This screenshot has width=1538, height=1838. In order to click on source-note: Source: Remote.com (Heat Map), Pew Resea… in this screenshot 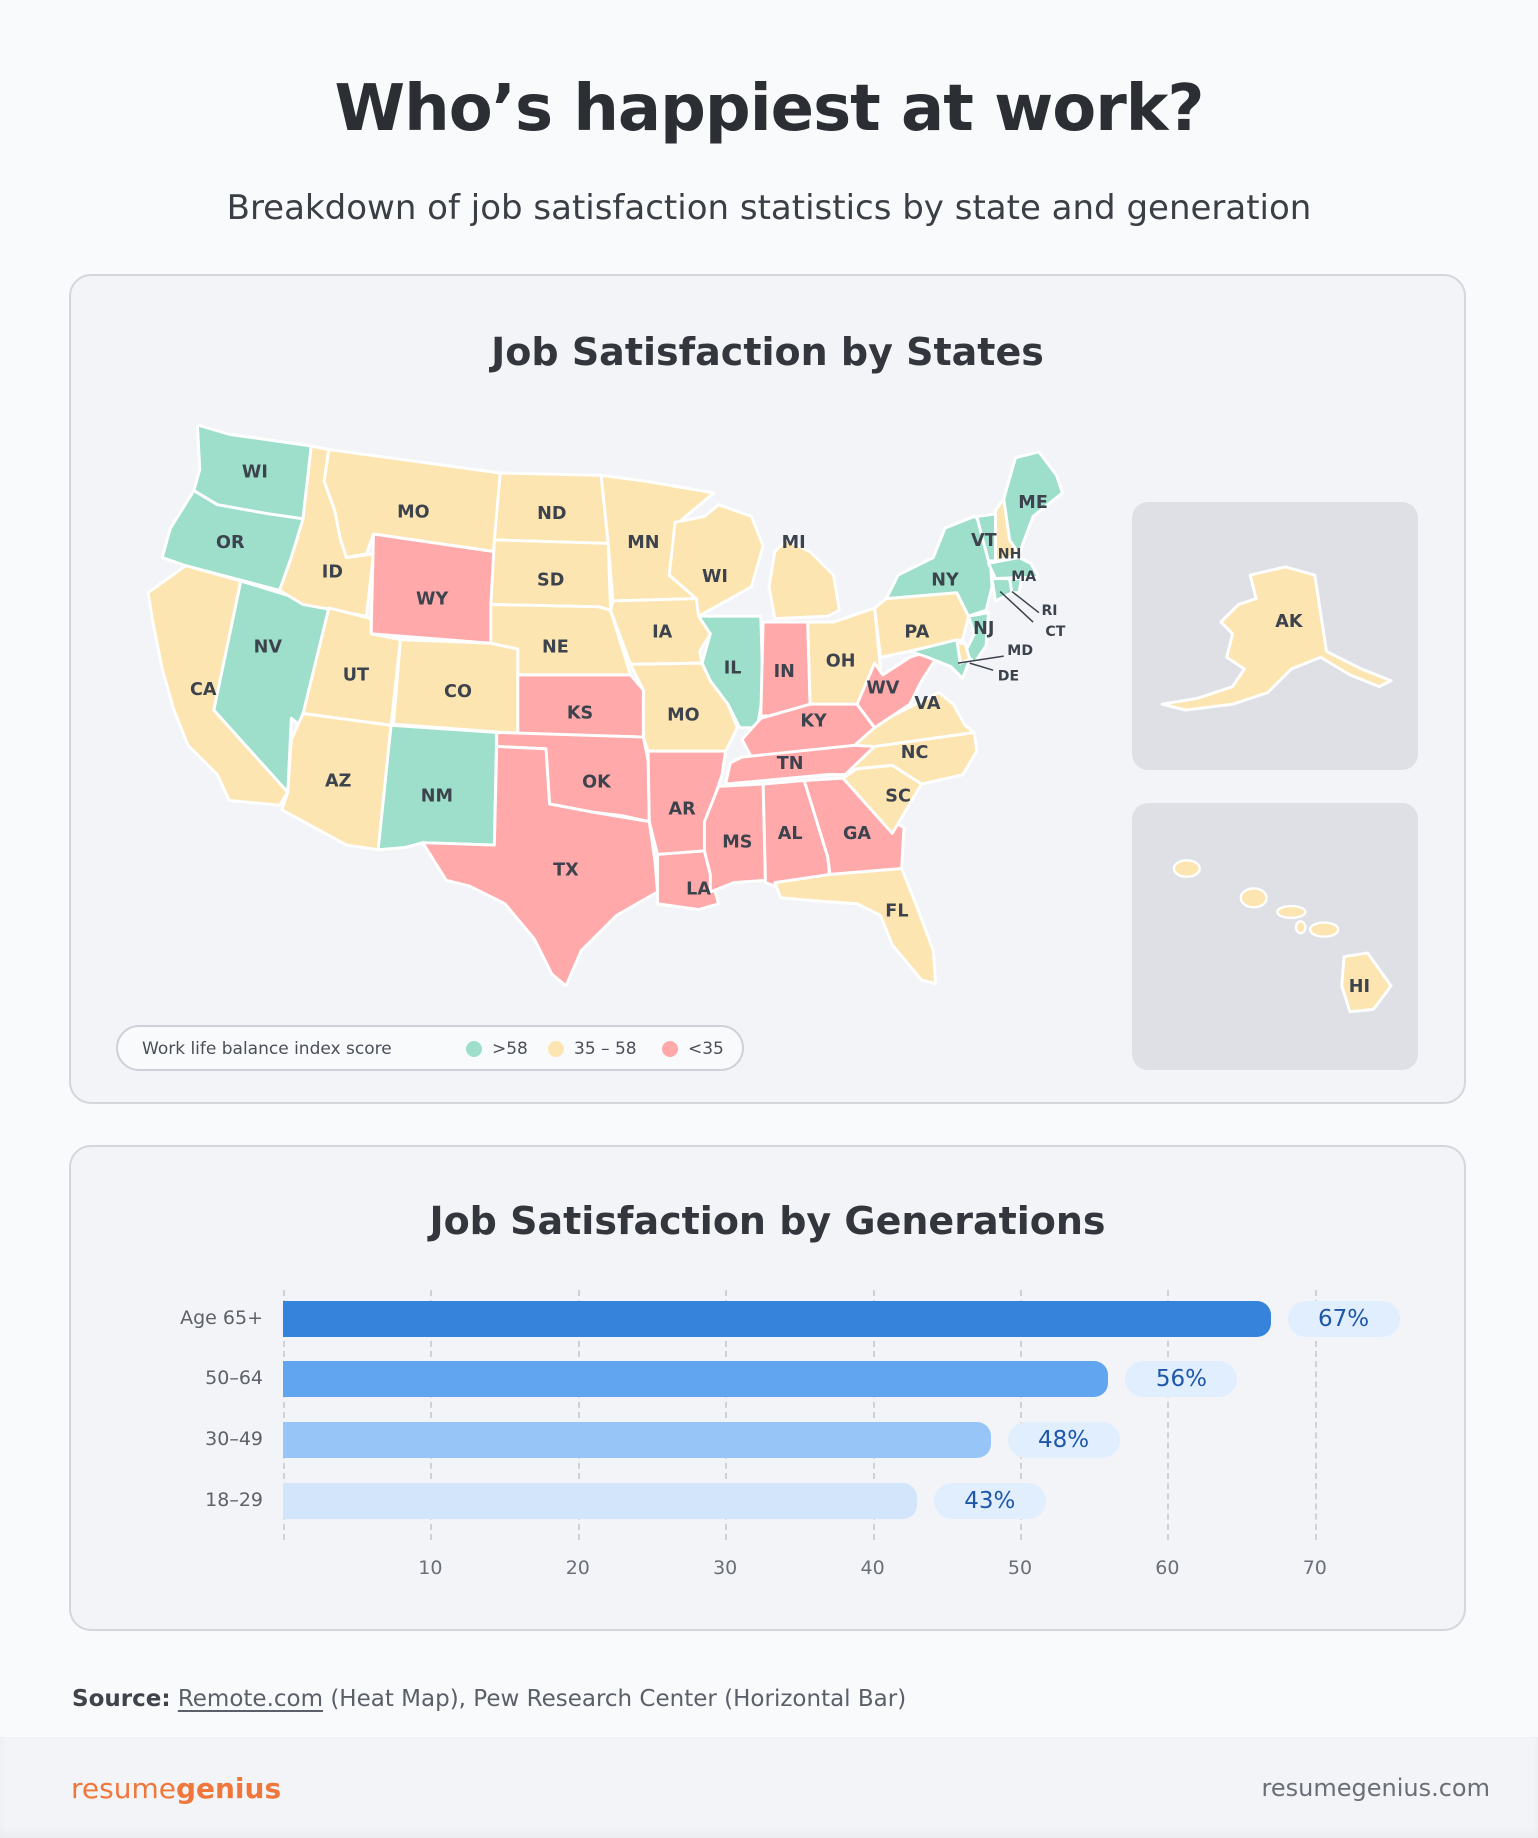, I will do `click(489, 1699)`.